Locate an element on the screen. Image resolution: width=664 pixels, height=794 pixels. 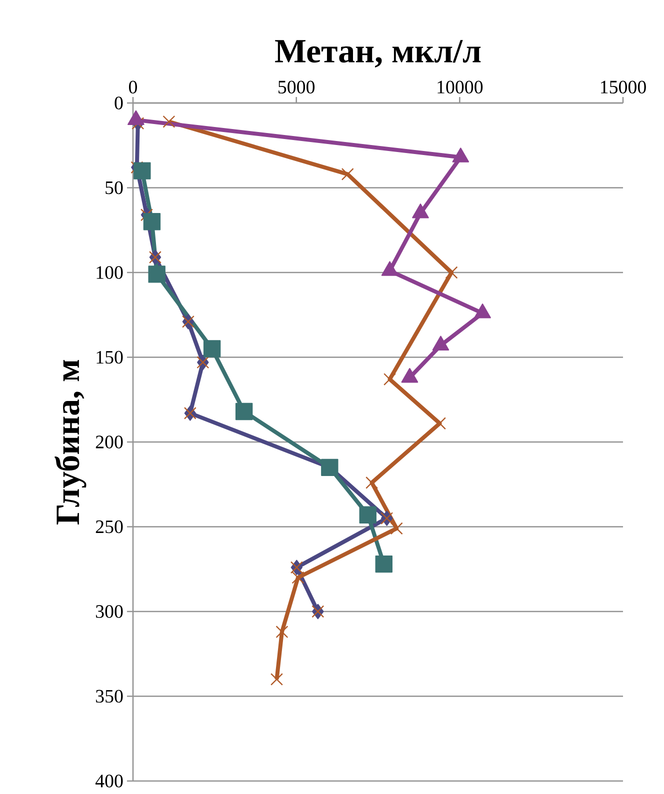
x-tick-label: 10000 is located at coordinates (460, 87).